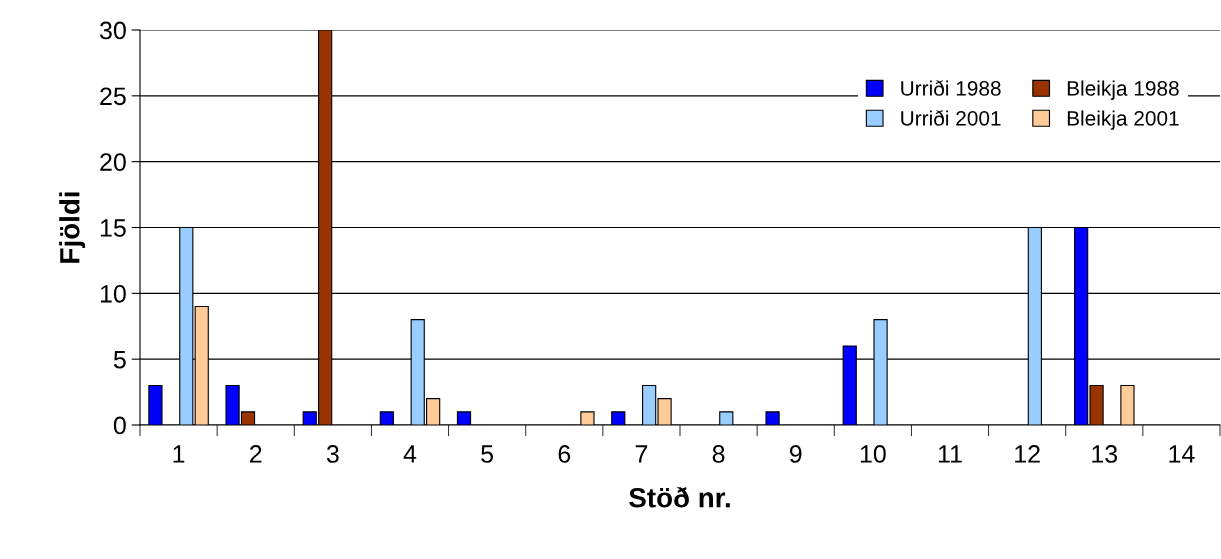 Image resolution: width=1221 pixels, height=559 pixels. What do you see at coordinates (1105, 454) in the screenshot?
I see `x-tick-label: 13` at bounding box center [1105, 454].